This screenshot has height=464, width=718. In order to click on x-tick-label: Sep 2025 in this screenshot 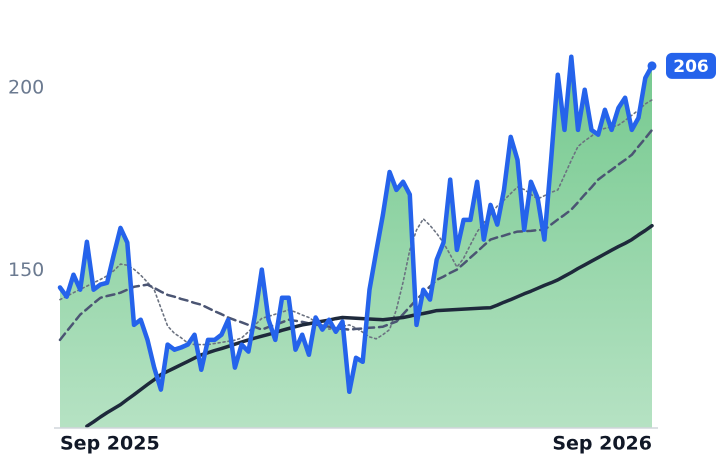, I will do `click(110, 444)`.